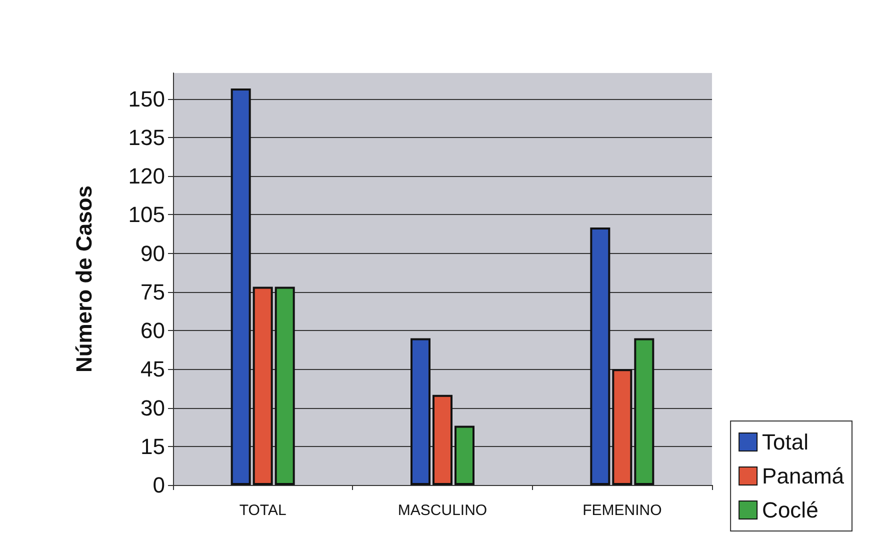 This screenshot has width=885, height=559. What do you see at coordinates (152, 369) in the screenshot?
I see `y-tick-label: 45` at bounding box center [152, 369].